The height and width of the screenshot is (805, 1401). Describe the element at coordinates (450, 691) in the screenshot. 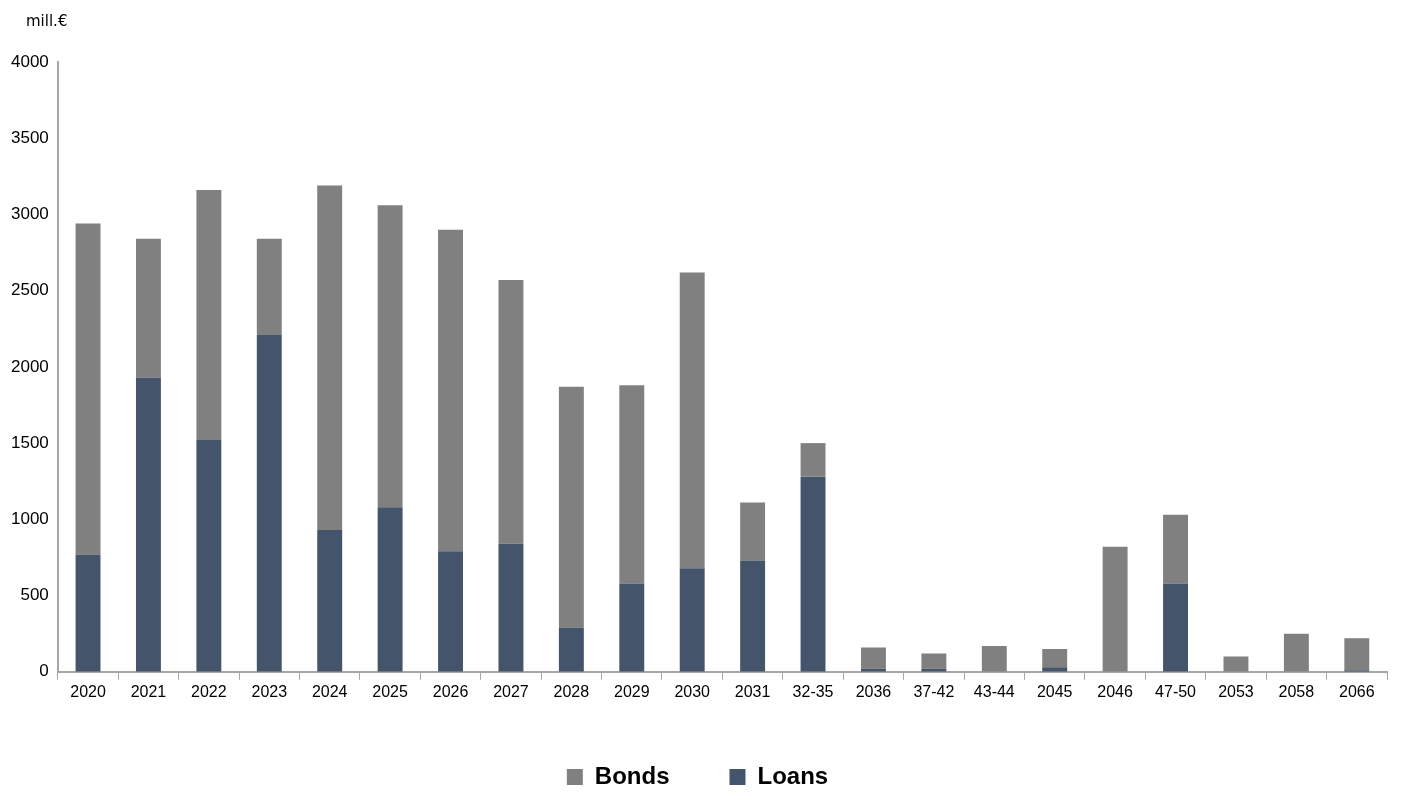

I see `x-tick-label: 2026` at that location.